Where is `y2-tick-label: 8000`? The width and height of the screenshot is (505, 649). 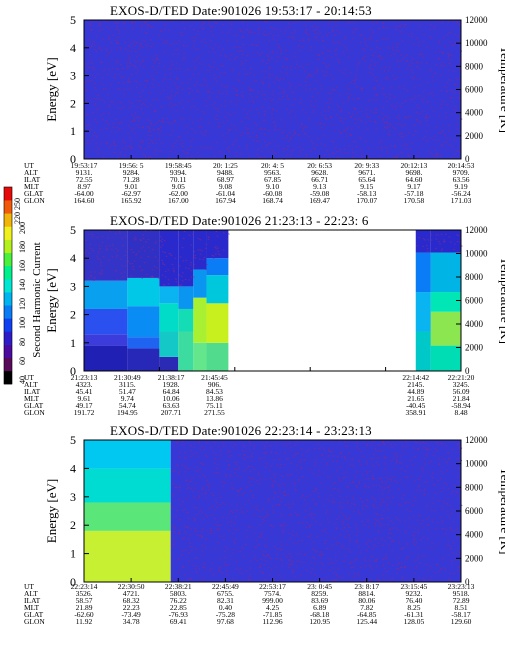
y2-tick-label: 8000 is located at coordinates (474, 487).